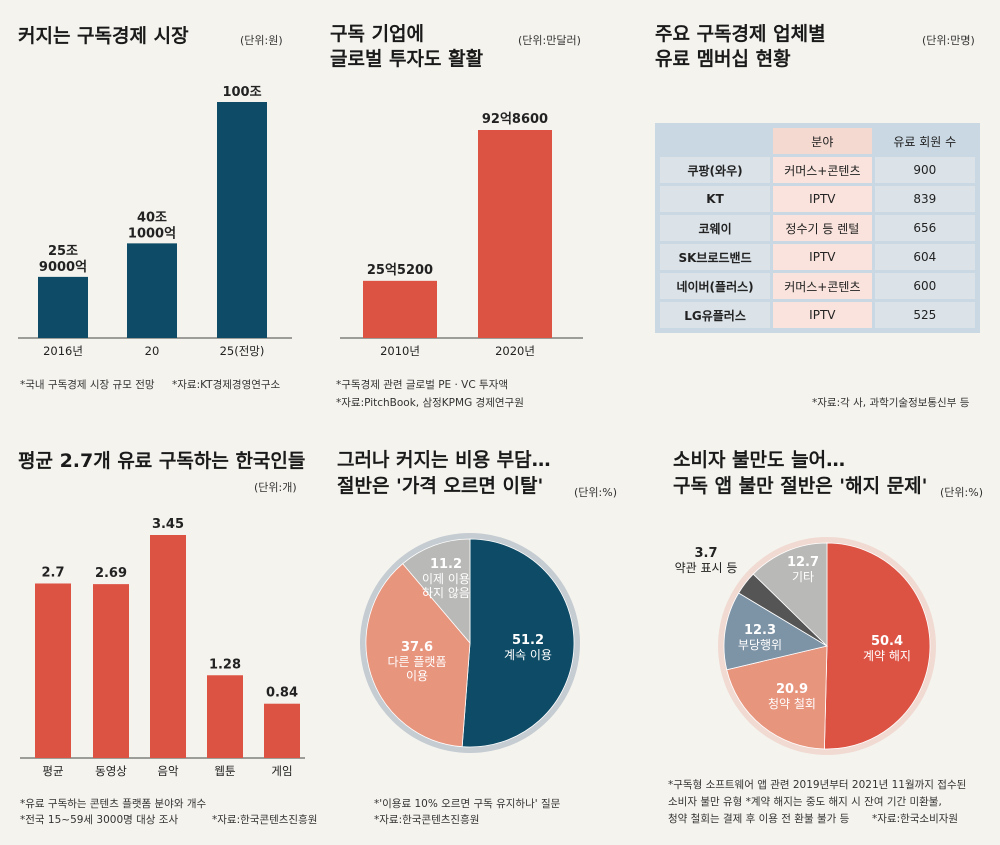 This screenshot has height=845, width=1000. Describe the element at coordinates (427, 820) in the screenshot. I see `panel5-note-source: *자료:한국콘텐츠진흥원` at that location.